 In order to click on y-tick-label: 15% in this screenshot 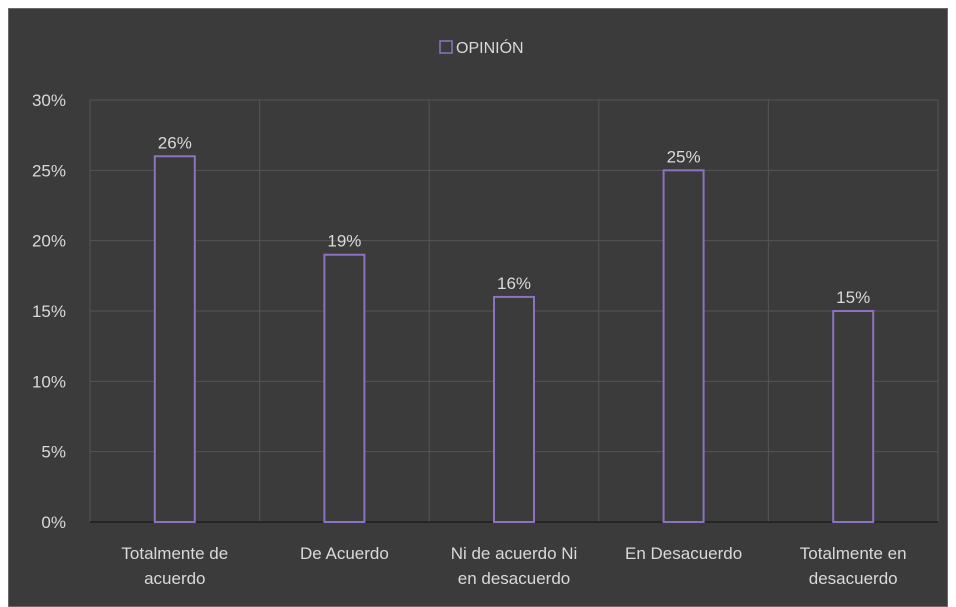, I will do `click(49, 311)`.